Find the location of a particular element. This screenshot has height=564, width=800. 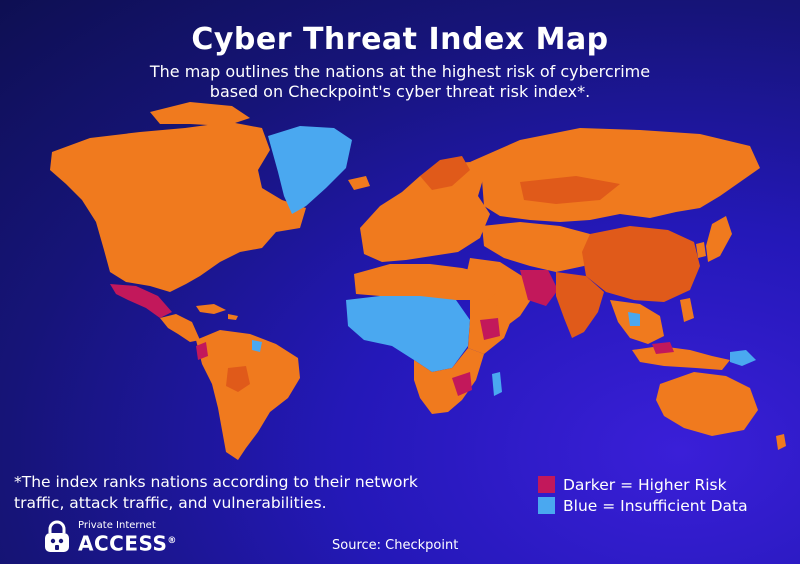

philippines is located at coordinates (687, 310).